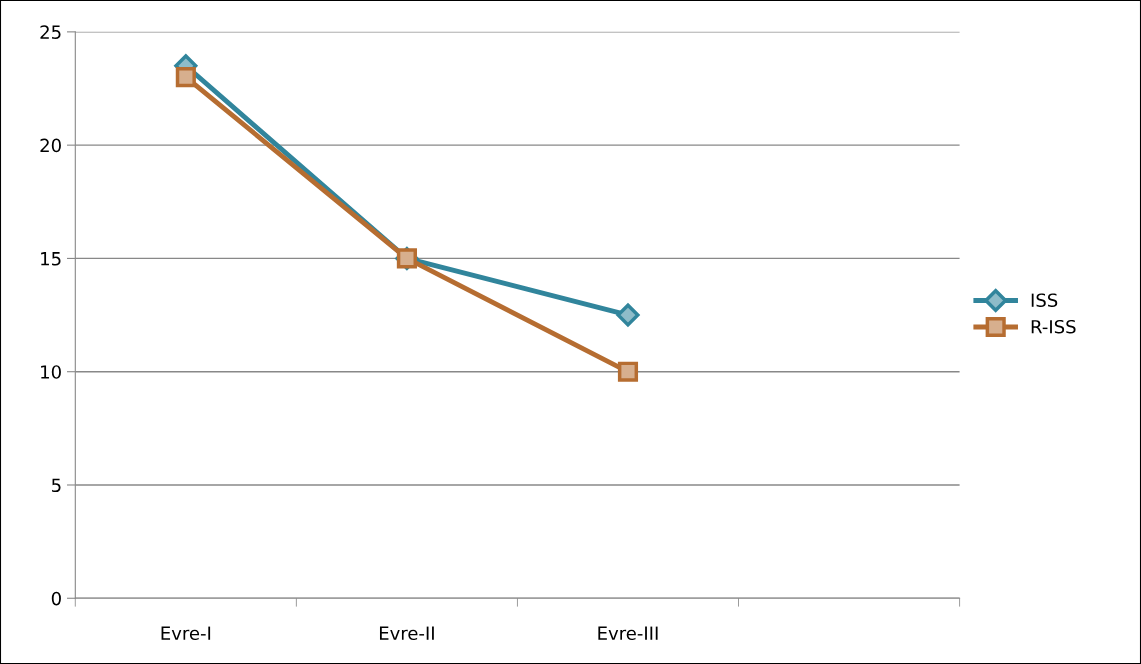 The height and width of the screenshot is (664, 1141). What do you see at coordinates (628, 633) in the screenshot?
I see `x-tick-label: Evre-III` at bounding box center [628, 633].